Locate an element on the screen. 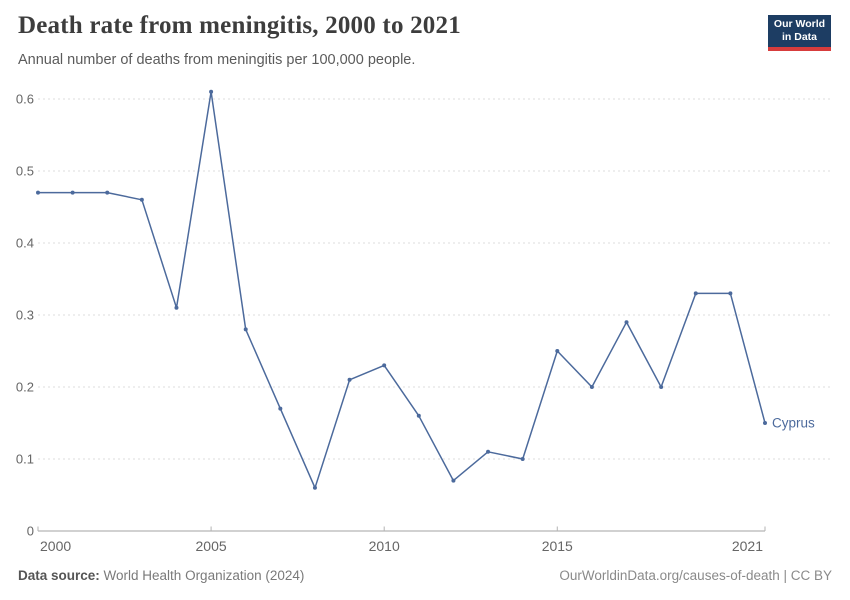 The height and width of the screenshot is (600, 850). y-tick-label: 0.6 is located at coordinates (25, 99).